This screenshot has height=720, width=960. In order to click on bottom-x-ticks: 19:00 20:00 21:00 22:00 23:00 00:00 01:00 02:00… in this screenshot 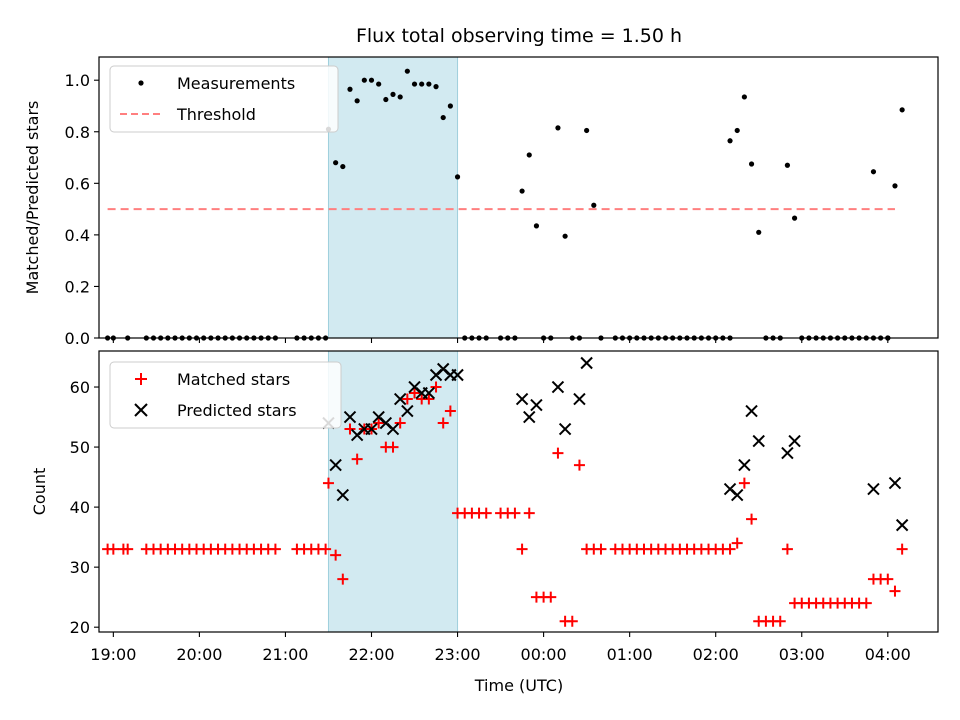, I will do `click(500, 648)`.